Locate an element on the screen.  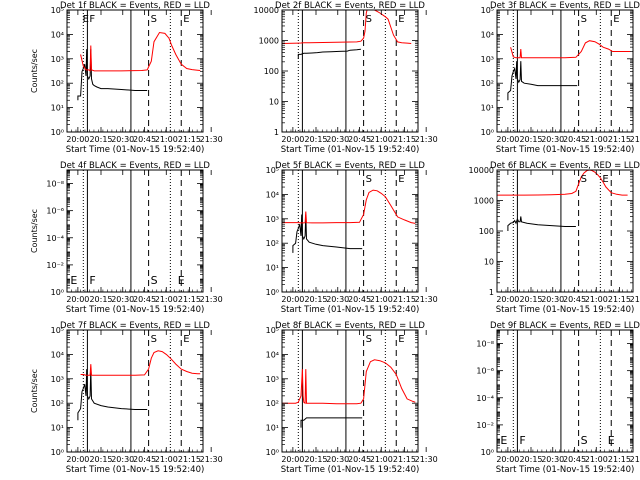
y-tick-label: 1000 is located at coordinates (269, 41).